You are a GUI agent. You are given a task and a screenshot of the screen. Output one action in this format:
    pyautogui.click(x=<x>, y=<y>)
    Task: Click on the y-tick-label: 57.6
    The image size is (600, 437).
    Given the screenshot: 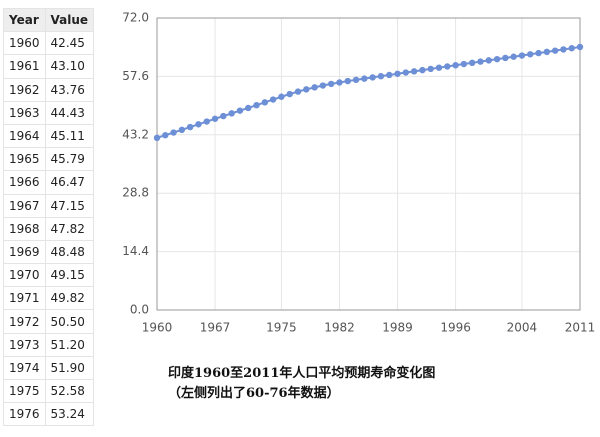 What is the action you would take?
    pyautogui.click(x=135, y=76)
    